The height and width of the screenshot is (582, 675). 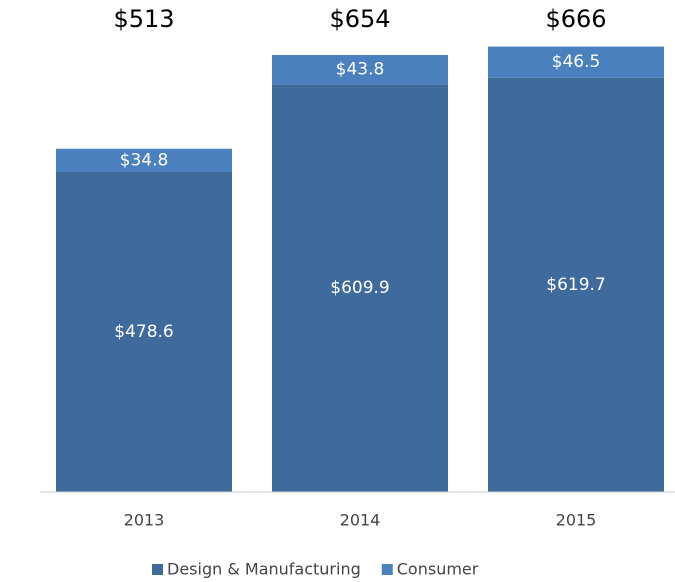 I want to click on segment-label: $43.8, so click(x=360, y=70).